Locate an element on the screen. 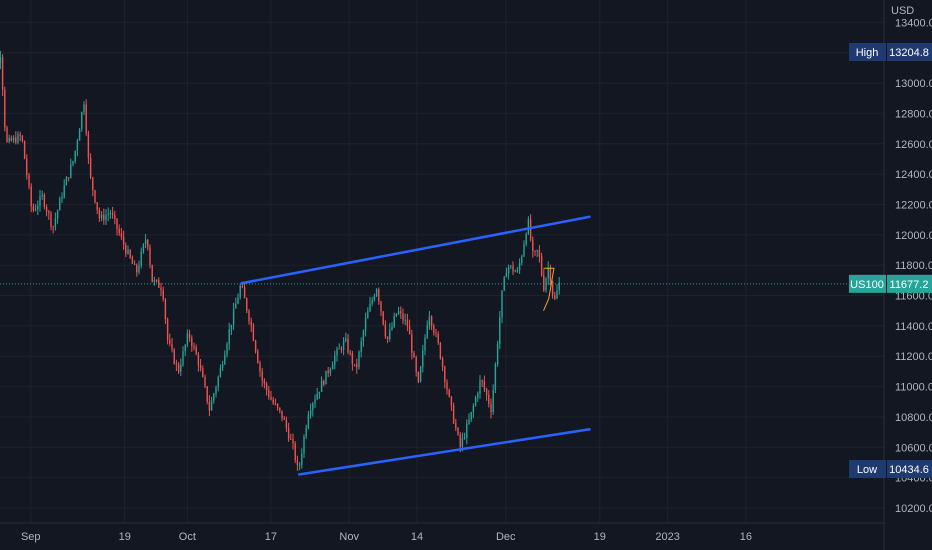 The height and width of the screenshot is (550, 932). price-tick-label: 10600.0 is located at coordinates (913, 448).